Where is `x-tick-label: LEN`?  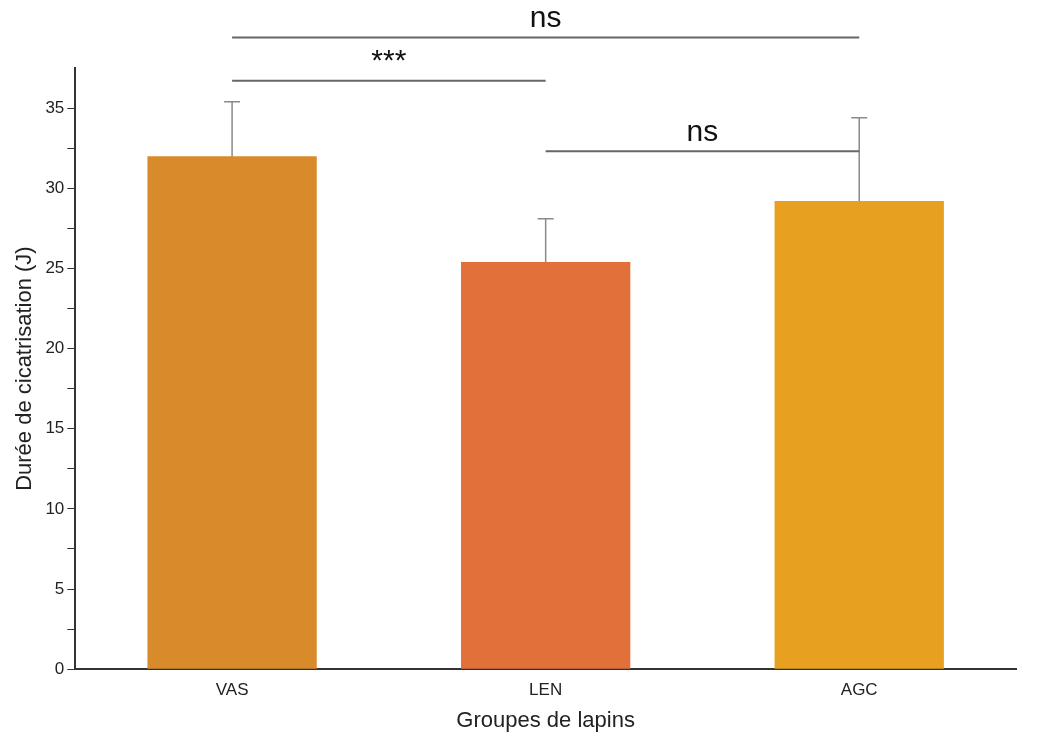 x-tick-label: LEN is located at coordinates (546, 690).